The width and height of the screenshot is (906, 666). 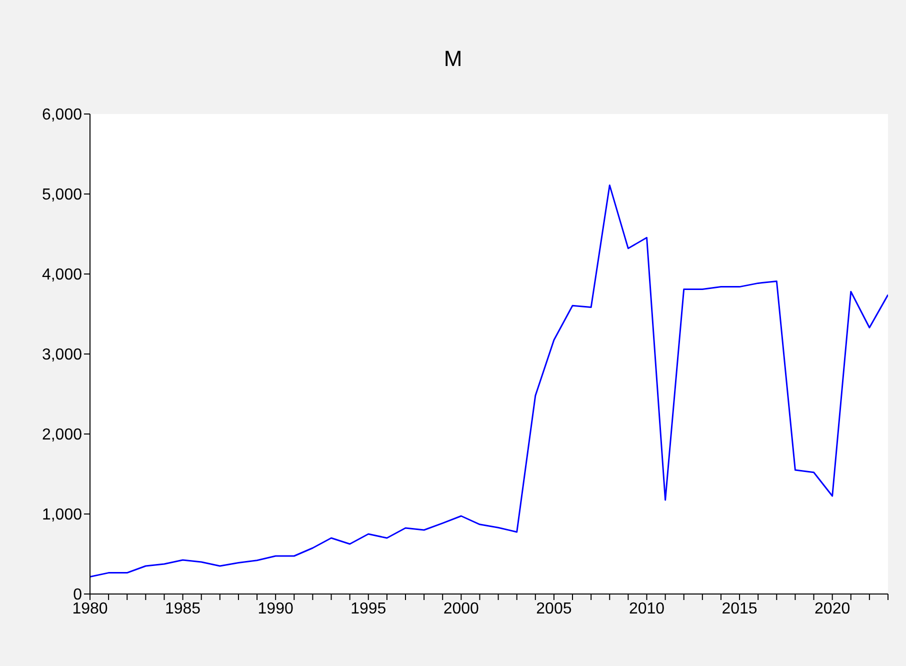 What do you see at coordinates (182, 609) in the screenshot?
I see `x-tick-label: 1985` at bounding box center [182, 609].